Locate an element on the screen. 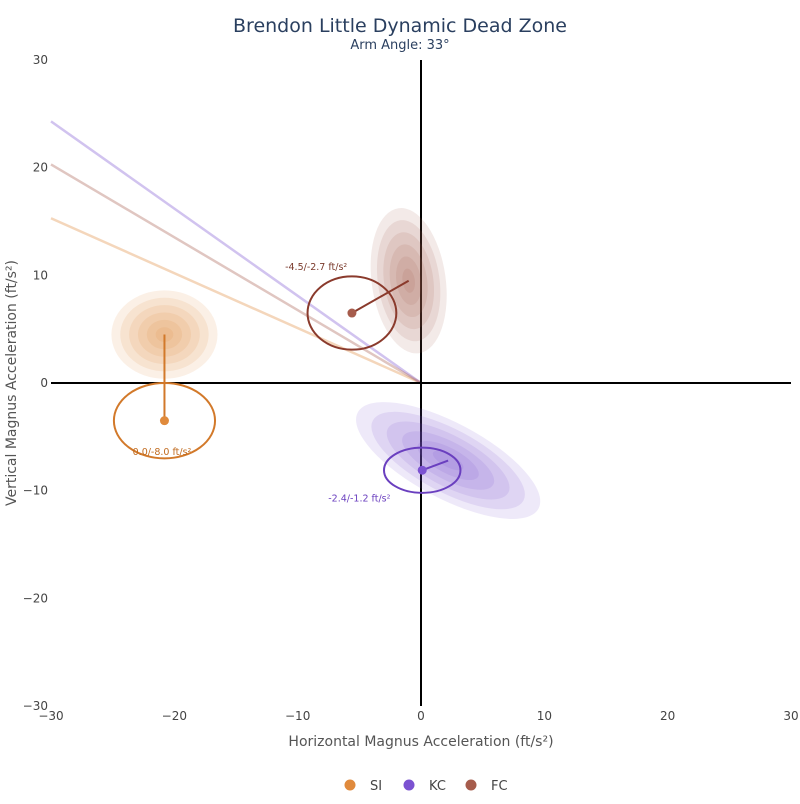  legend: SI KC FC is located at coordinates (426, 786).